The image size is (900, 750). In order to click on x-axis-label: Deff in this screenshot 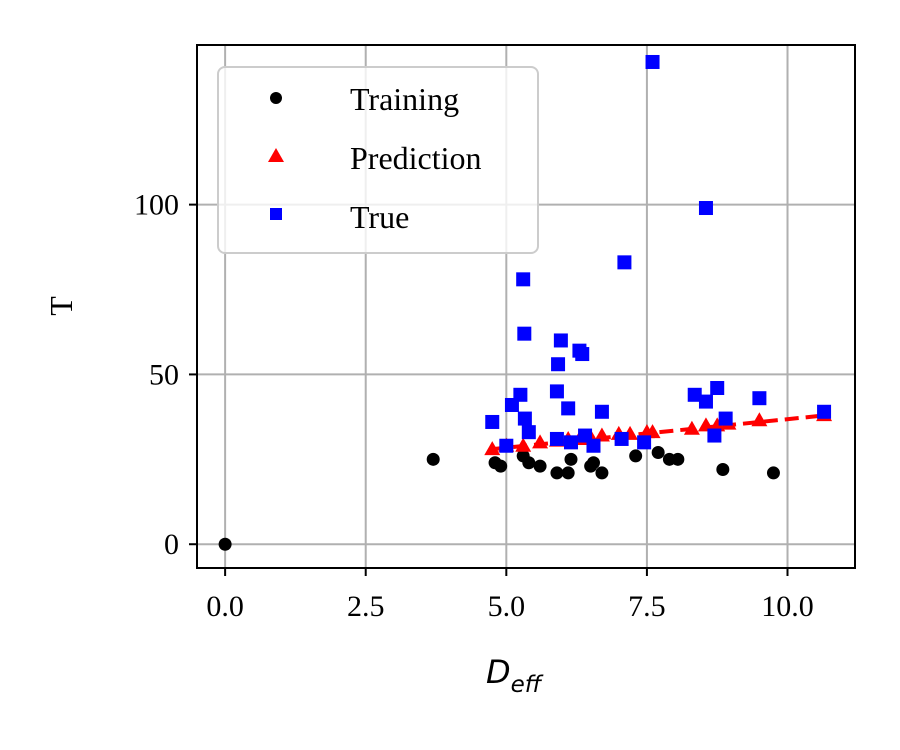, I will do `click(515, 675)`.